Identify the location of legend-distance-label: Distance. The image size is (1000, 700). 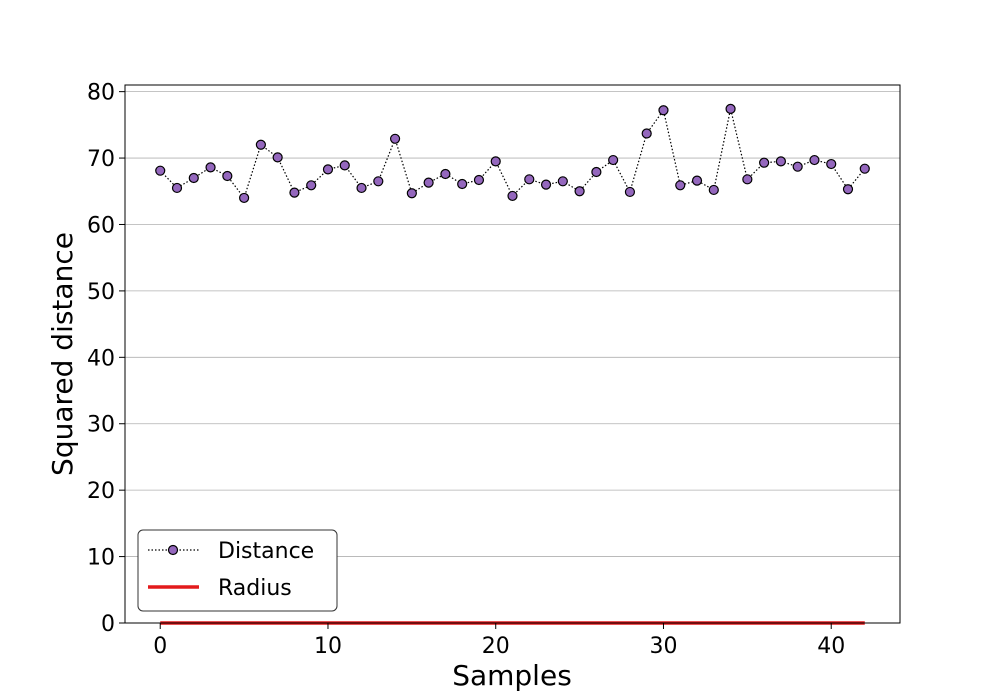
(266, 551).